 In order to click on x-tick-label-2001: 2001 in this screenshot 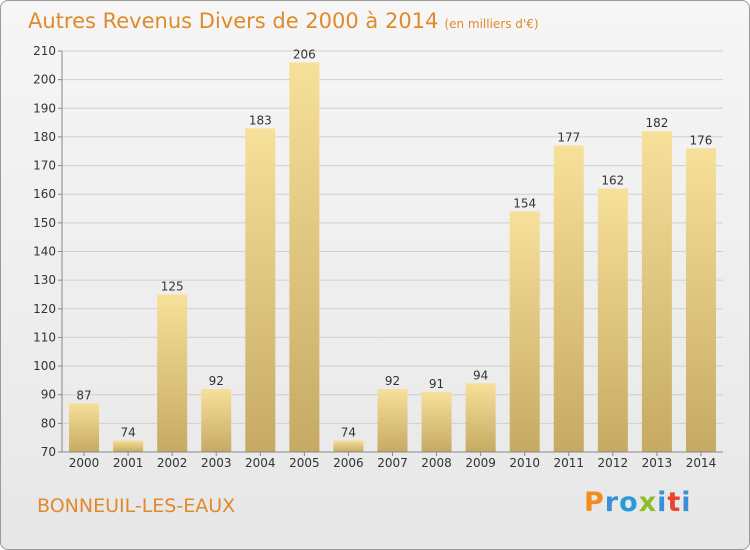, I will do `click(128, 463)`.